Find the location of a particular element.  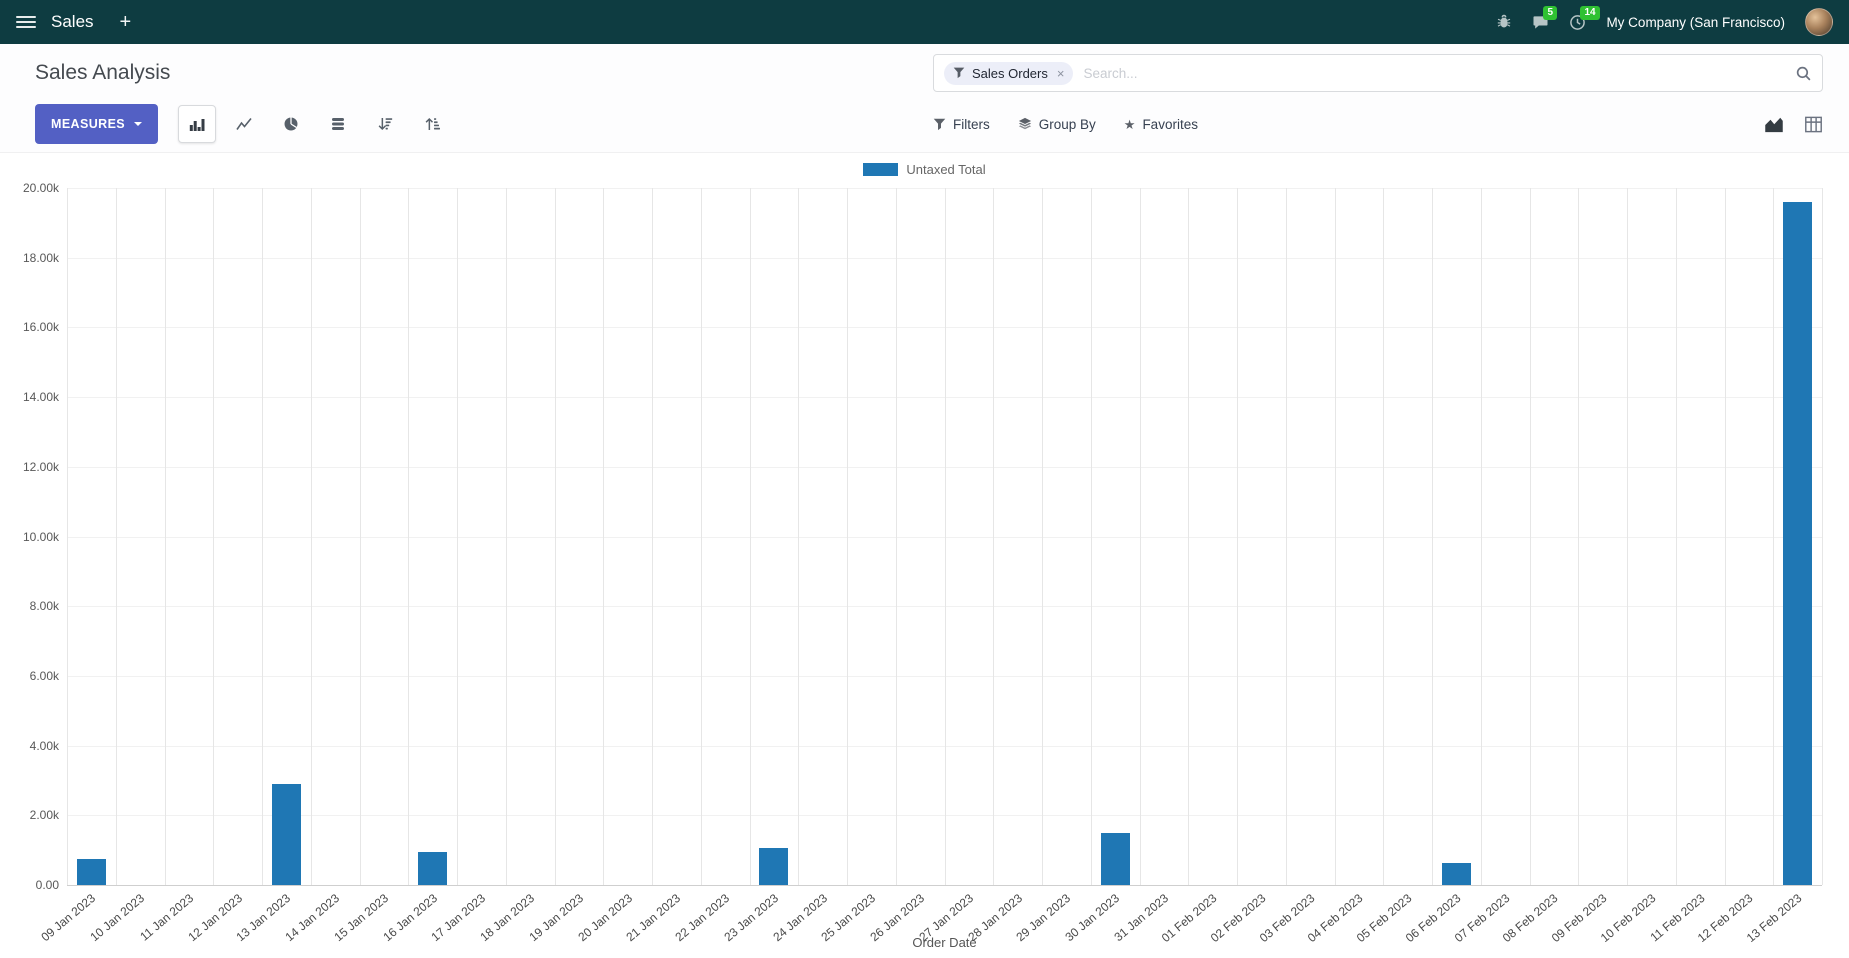

app-name: Sales is located at coordinates (72, 21).